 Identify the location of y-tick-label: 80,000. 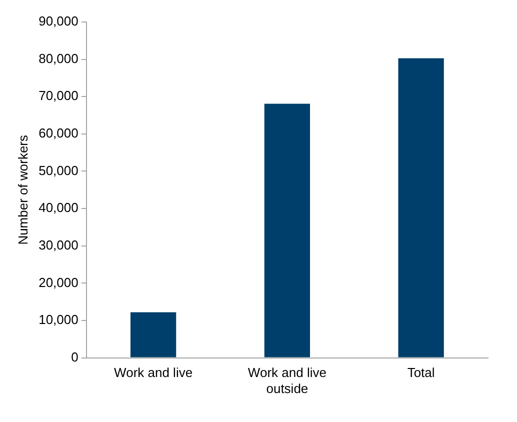
(58, 58).